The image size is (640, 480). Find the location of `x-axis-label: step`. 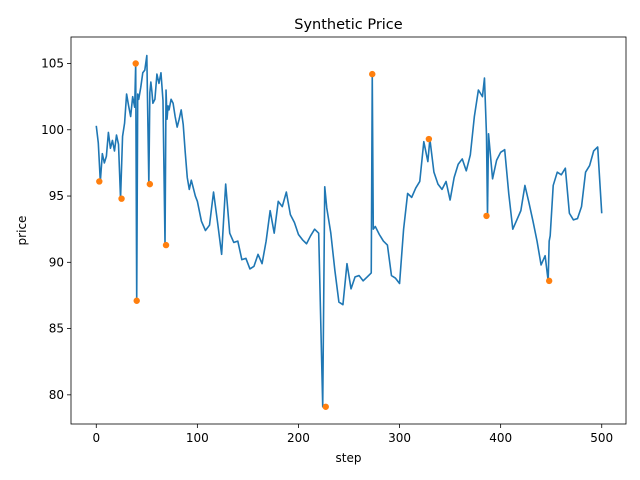

x-axis-label: step is located at coordinates (349, 458).